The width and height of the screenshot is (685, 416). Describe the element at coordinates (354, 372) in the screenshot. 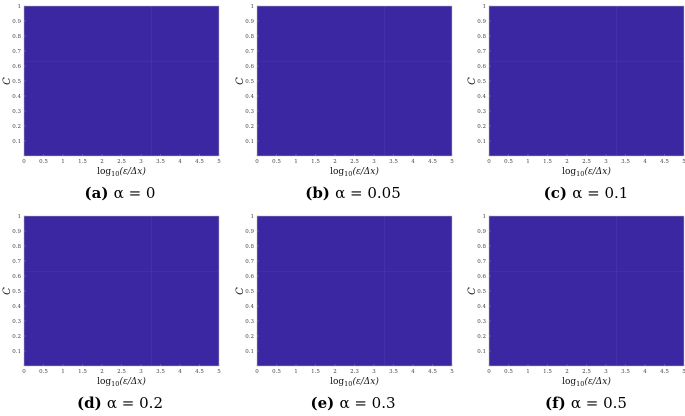

I see `x-tick-label: 2.3` at that location.